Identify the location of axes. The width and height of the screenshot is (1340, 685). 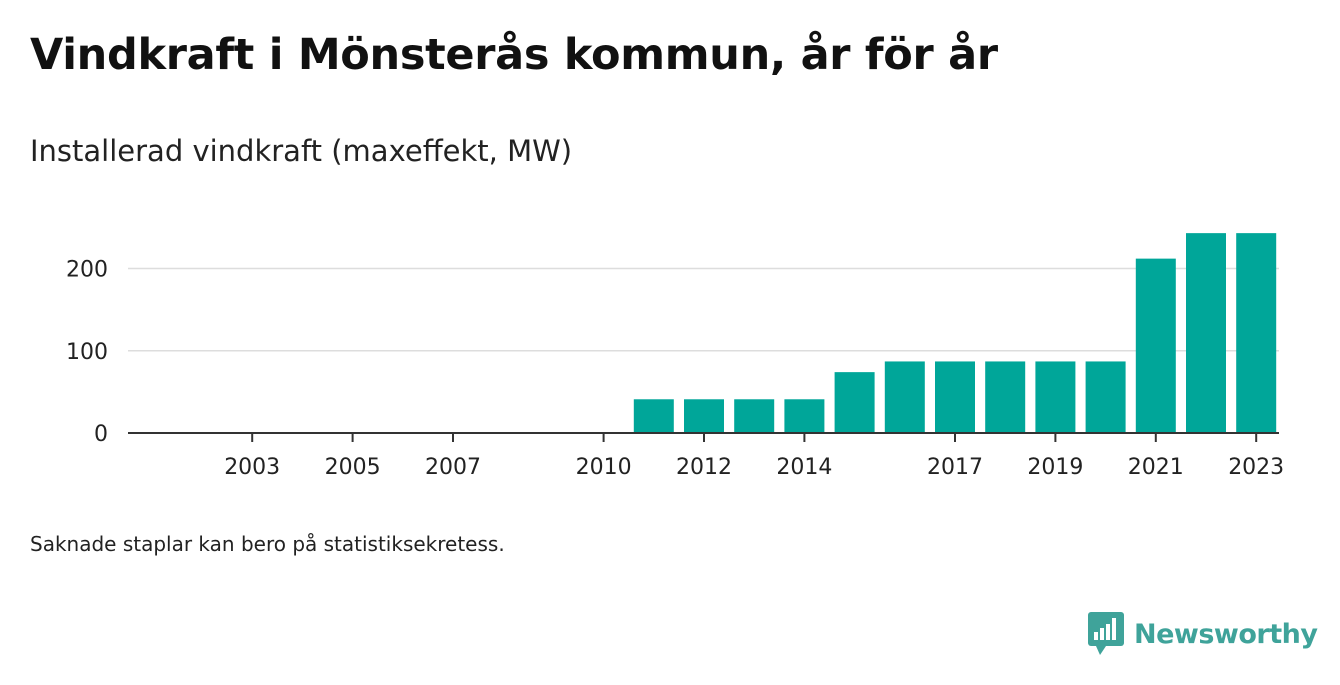
(703, 437).